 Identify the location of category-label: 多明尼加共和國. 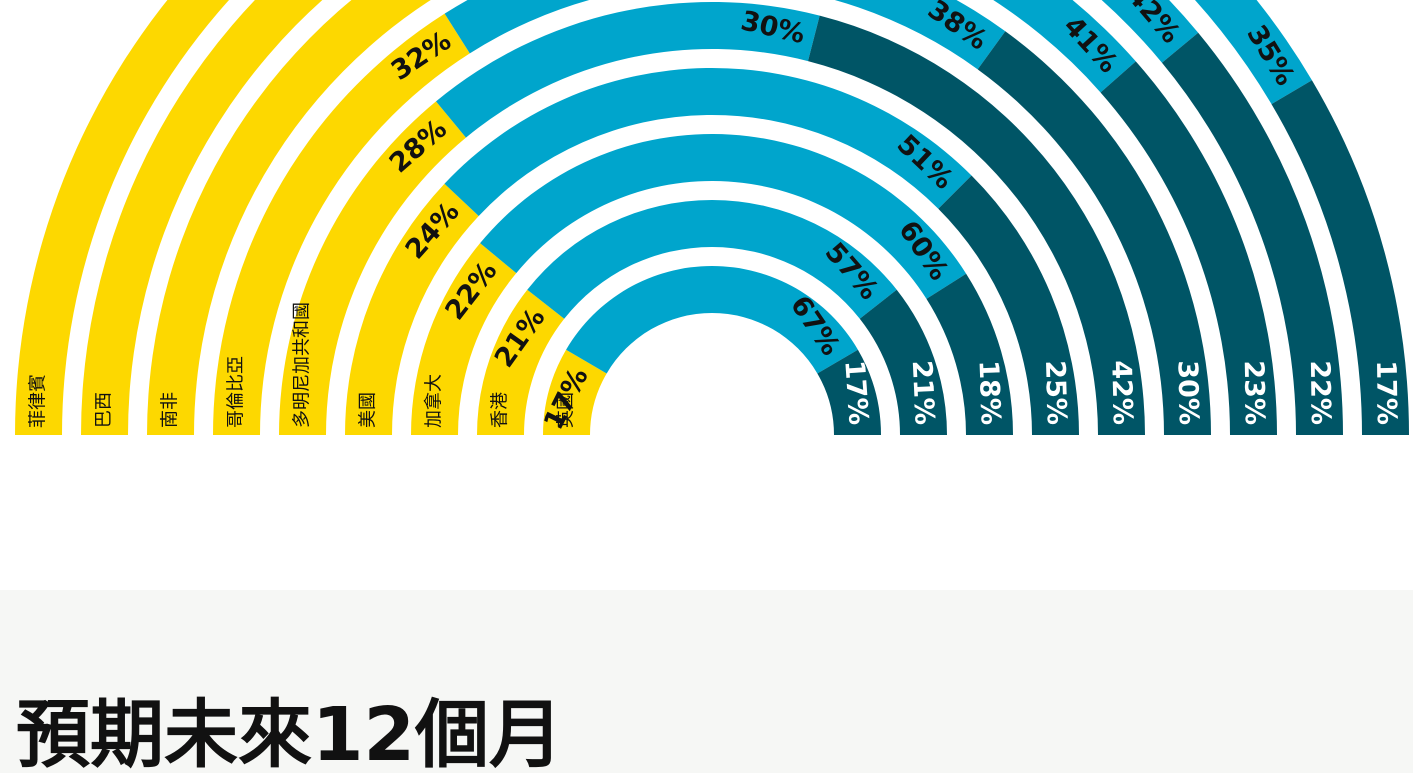
(302, 365).